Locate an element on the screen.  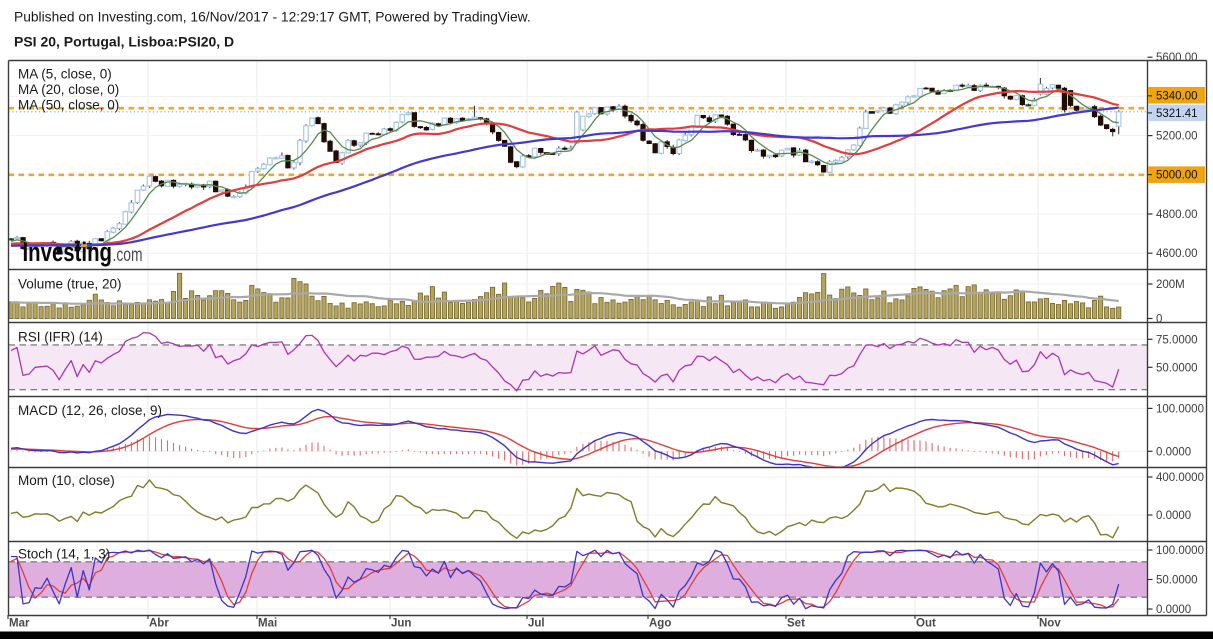
svg-text: Out is located at coordinates (926, 624).